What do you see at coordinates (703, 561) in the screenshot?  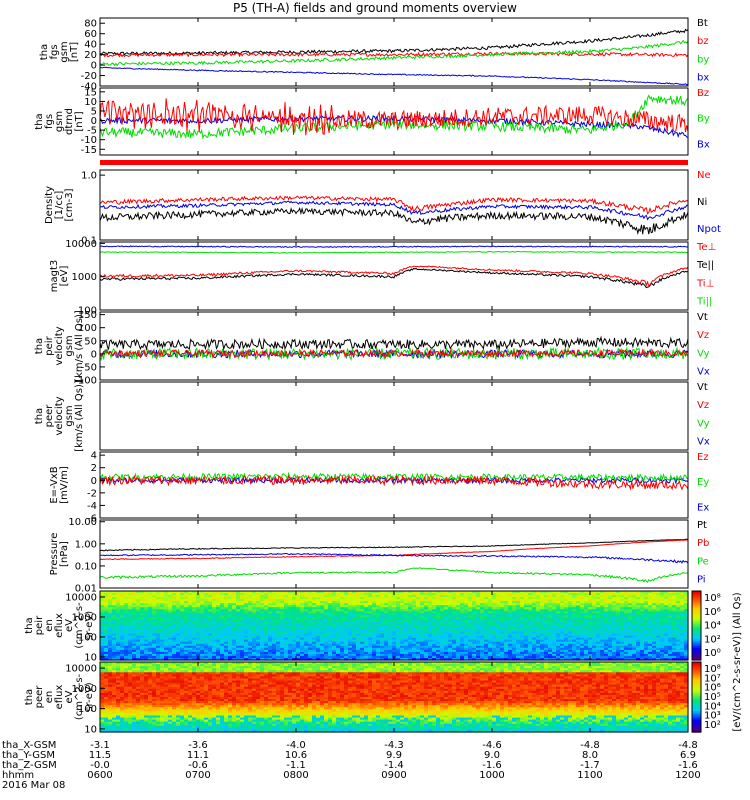 I see `legend-Pe: Pe` at bounding box center [703, 561].